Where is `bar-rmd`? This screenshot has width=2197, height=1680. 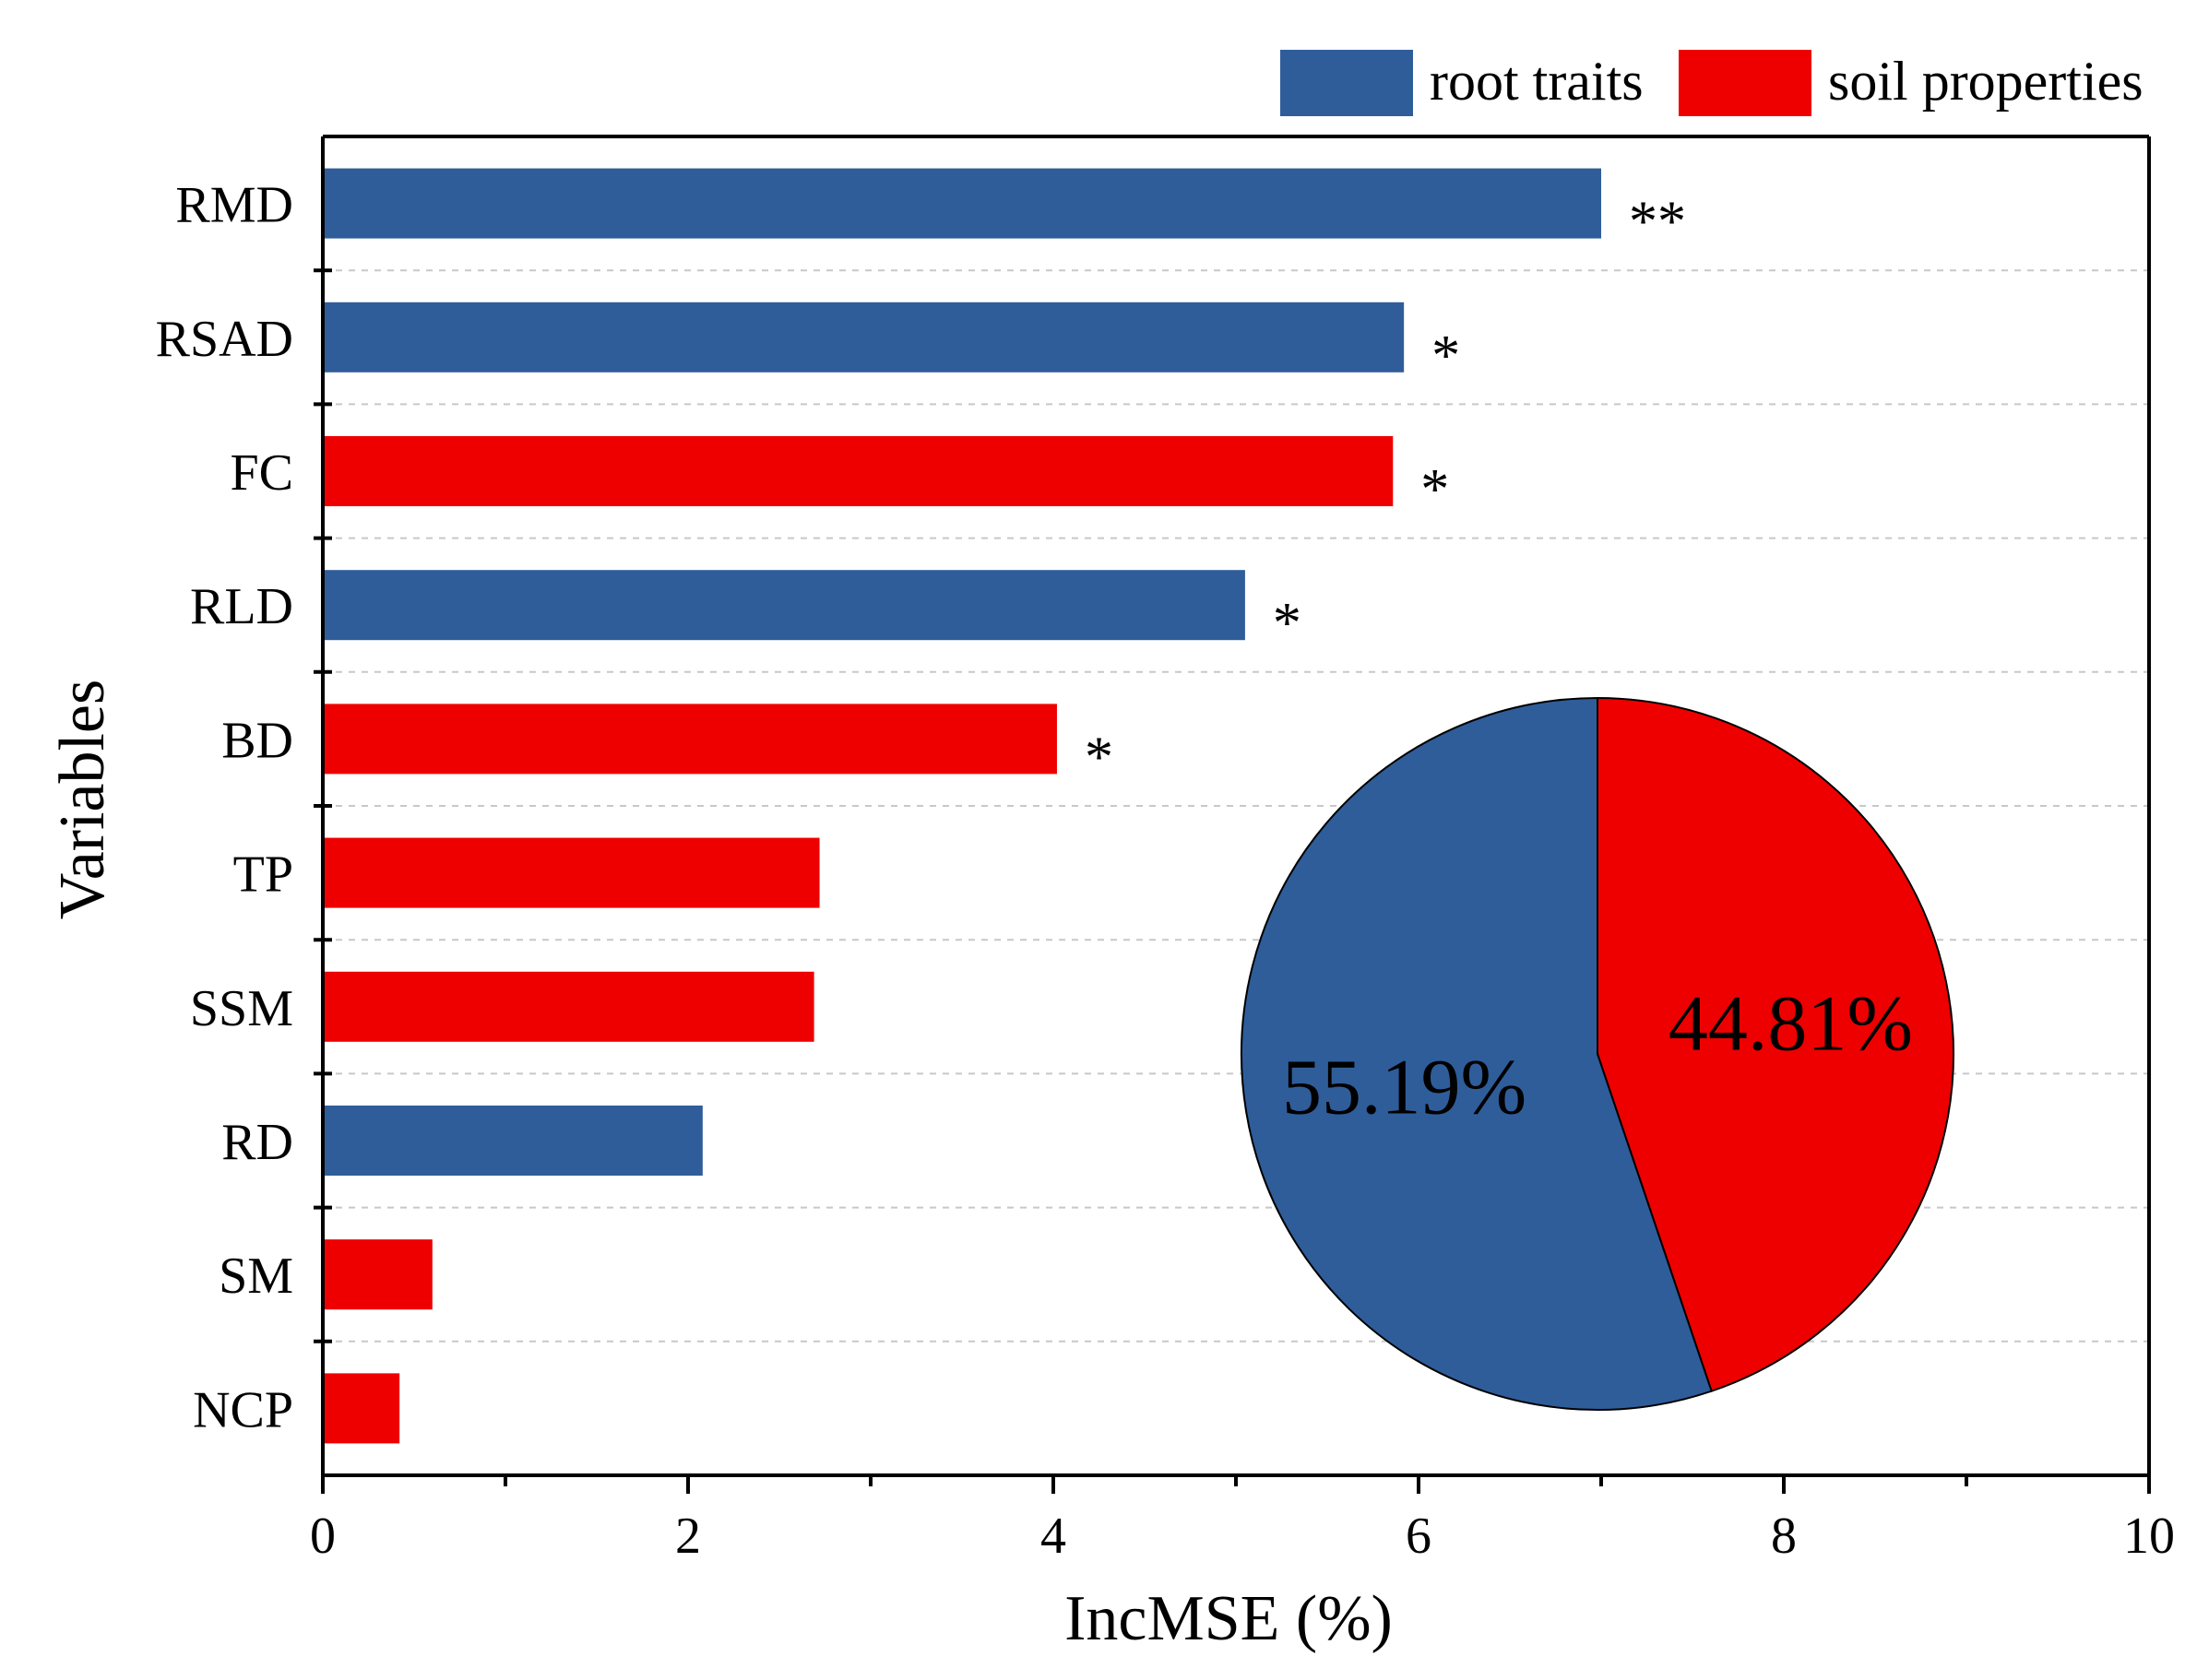
bar-rmd is located at coordinates (962, 203).